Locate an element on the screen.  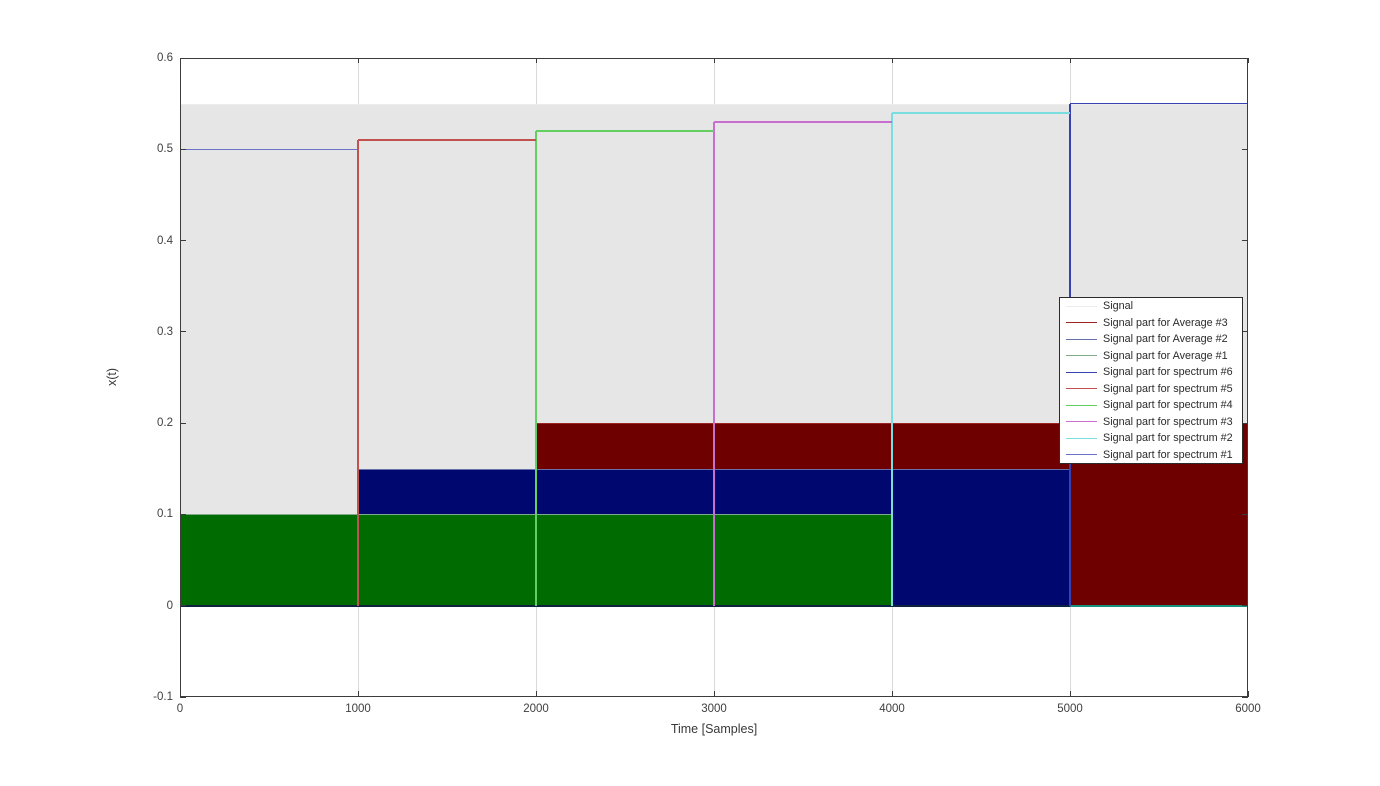
x-tick-label-6000: 6000 is located at coordinates (1248, 709).